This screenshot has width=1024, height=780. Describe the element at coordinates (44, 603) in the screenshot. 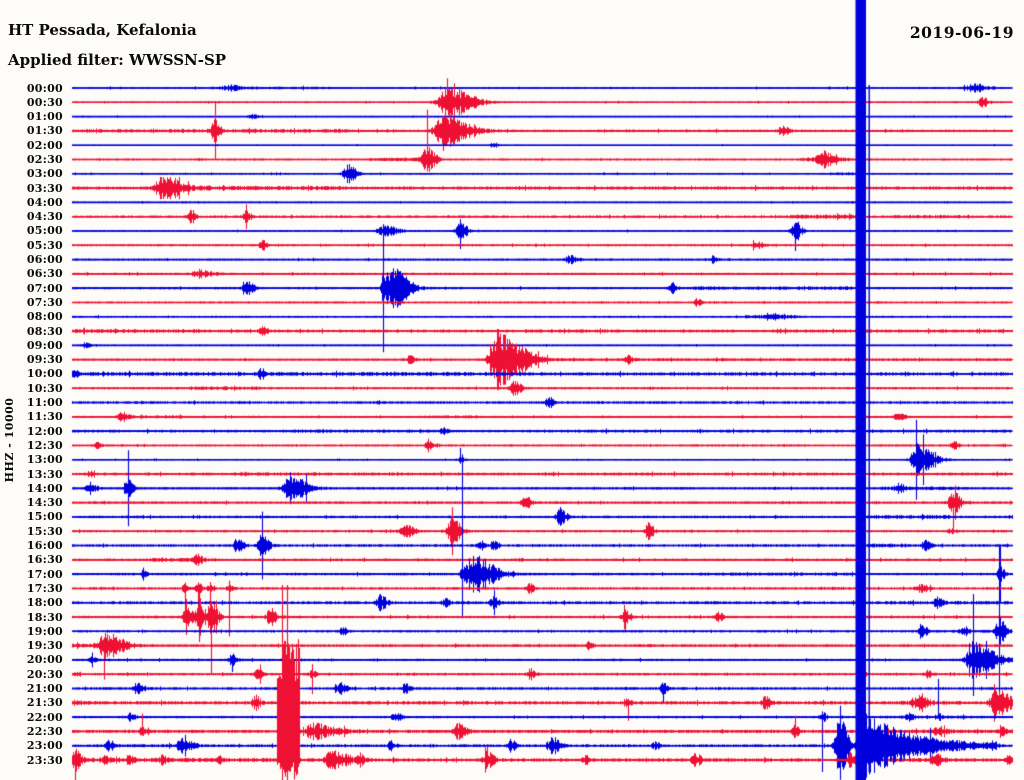

I see `time-label: 18:00` at that location.